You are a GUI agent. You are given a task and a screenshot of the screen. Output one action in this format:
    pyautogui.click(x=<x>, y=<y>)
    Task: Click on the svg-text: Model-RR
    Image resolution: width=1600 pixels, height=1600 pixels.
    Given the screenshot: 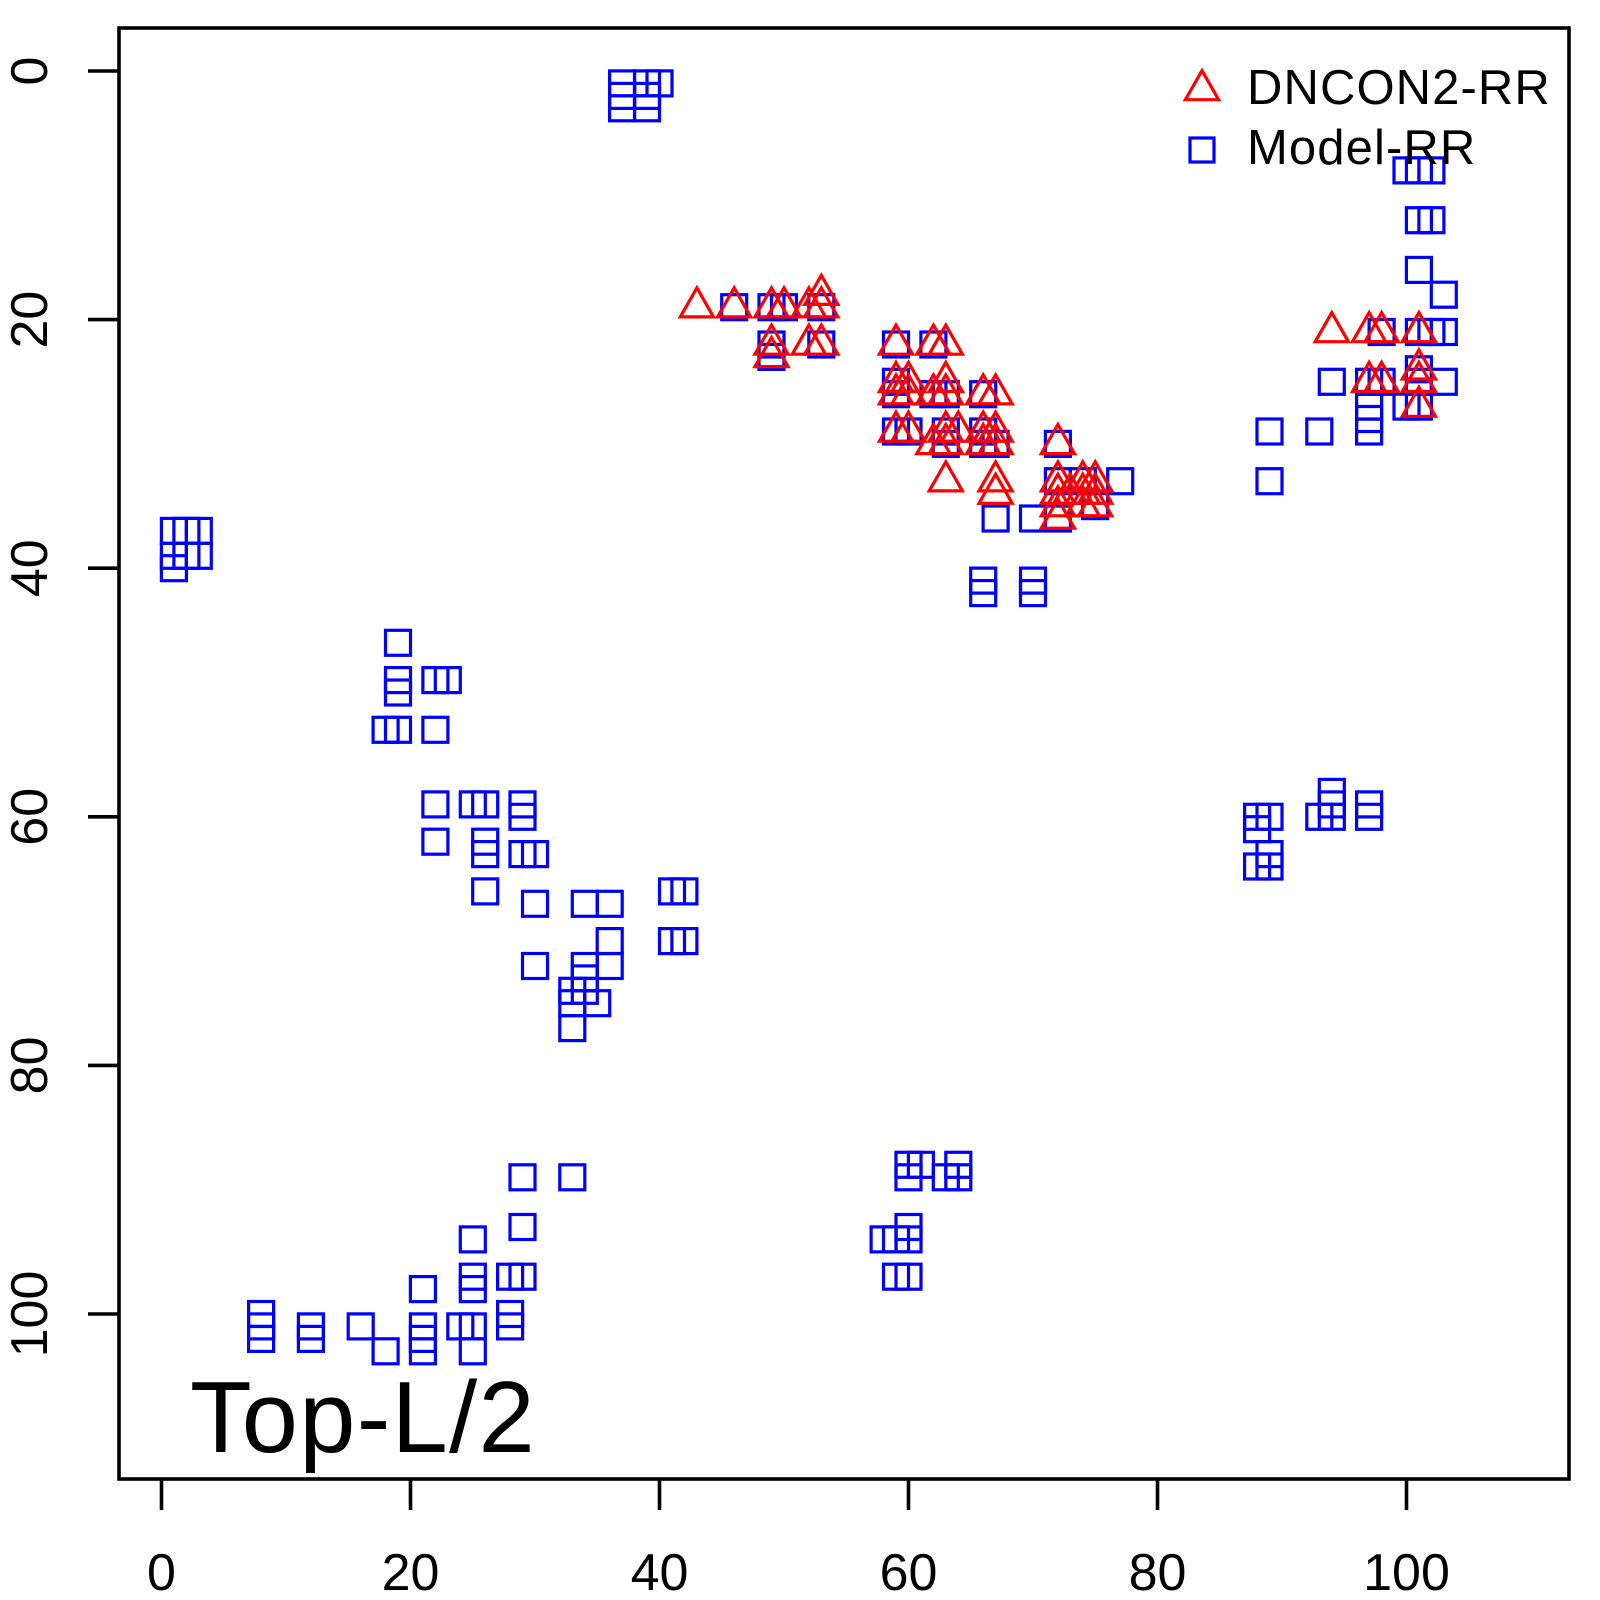 What is the action you would take?
    pyautogui.click(x=1361, y=148)
    